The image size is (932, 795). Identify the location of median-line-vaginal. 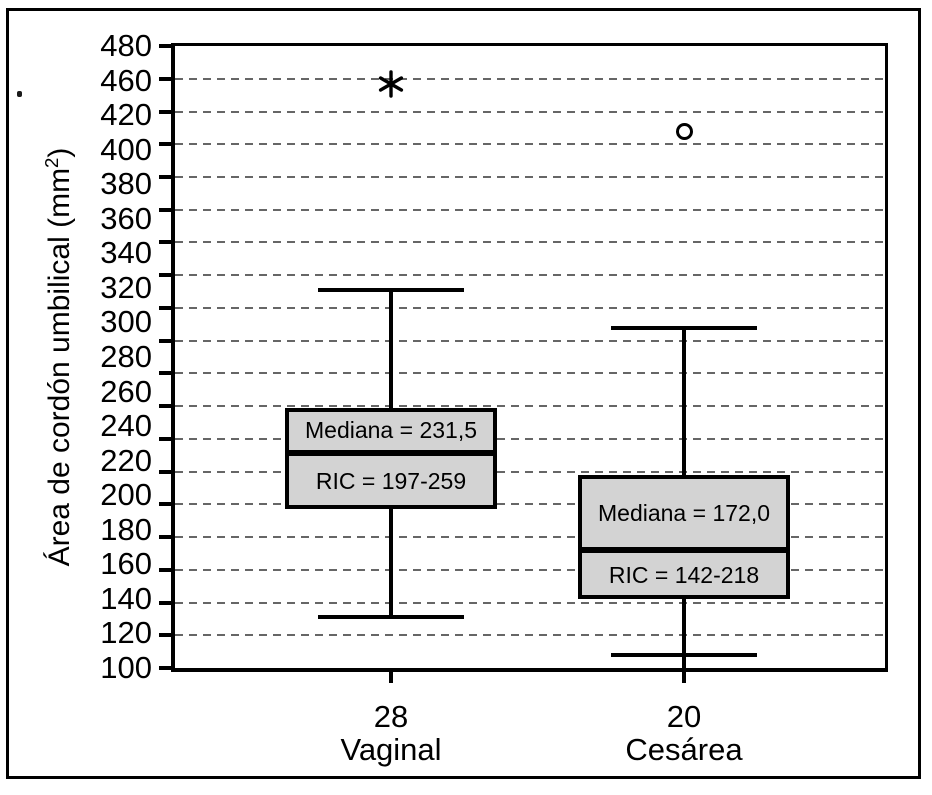
(391, 452).